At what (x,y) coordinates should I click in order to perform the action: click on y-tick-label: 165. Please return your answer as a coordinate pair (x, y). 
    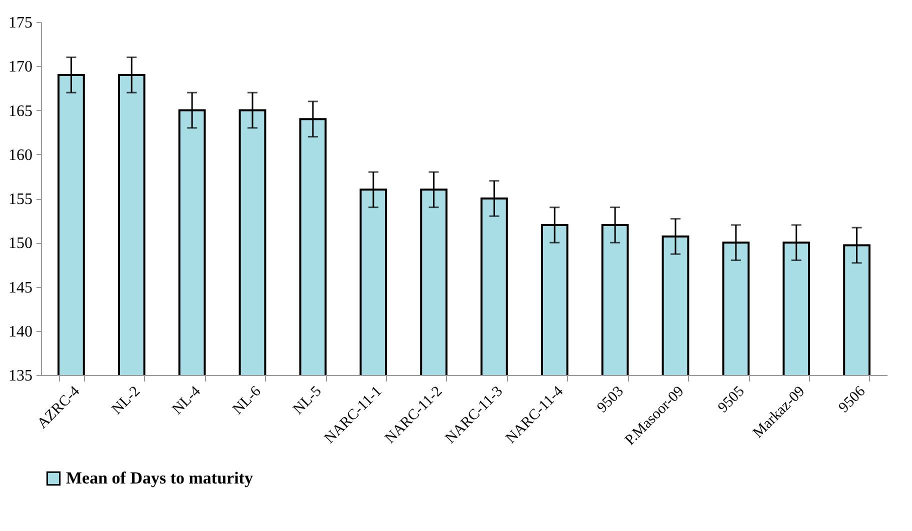
    Looking at the image, I should click on (20, 111).